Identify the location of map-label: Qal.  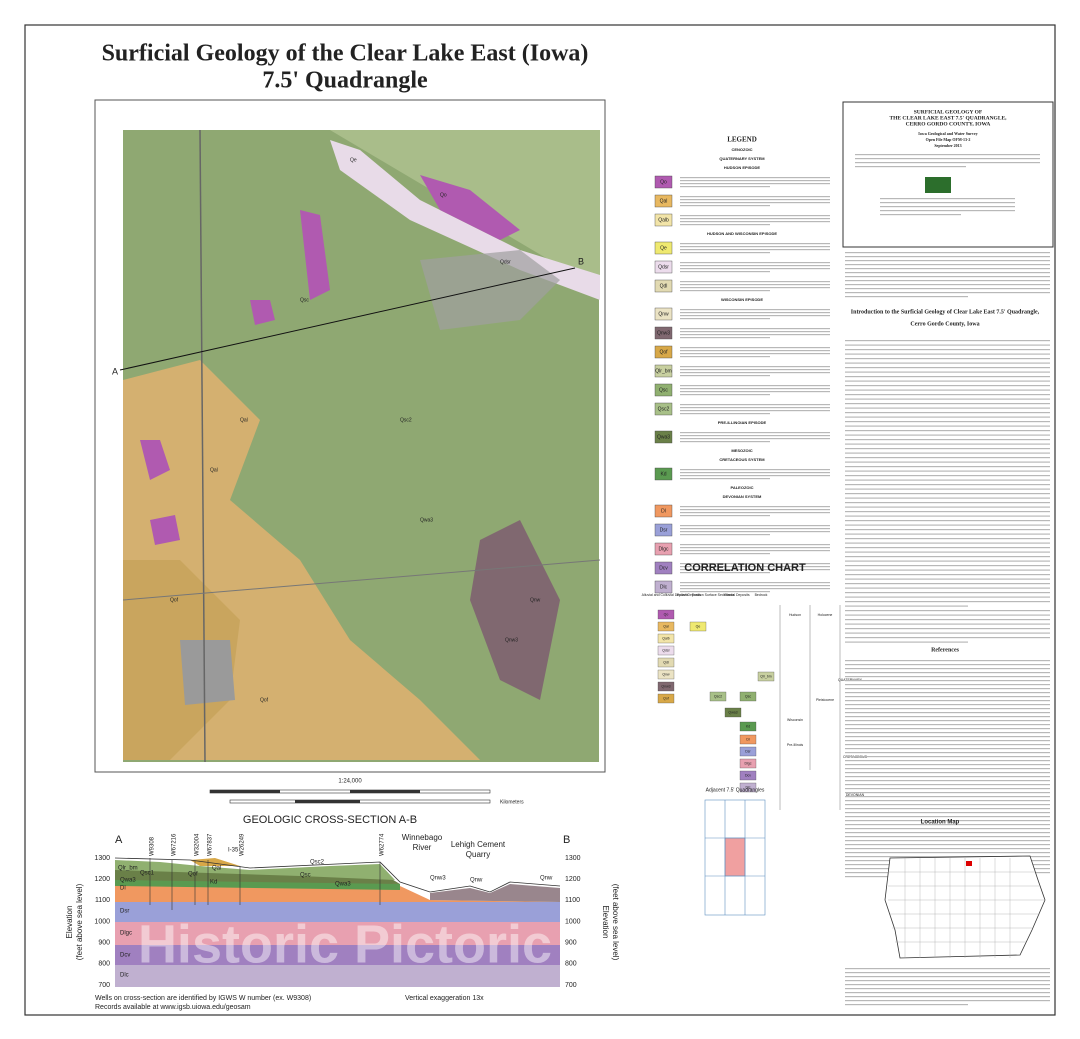
(214, 470).